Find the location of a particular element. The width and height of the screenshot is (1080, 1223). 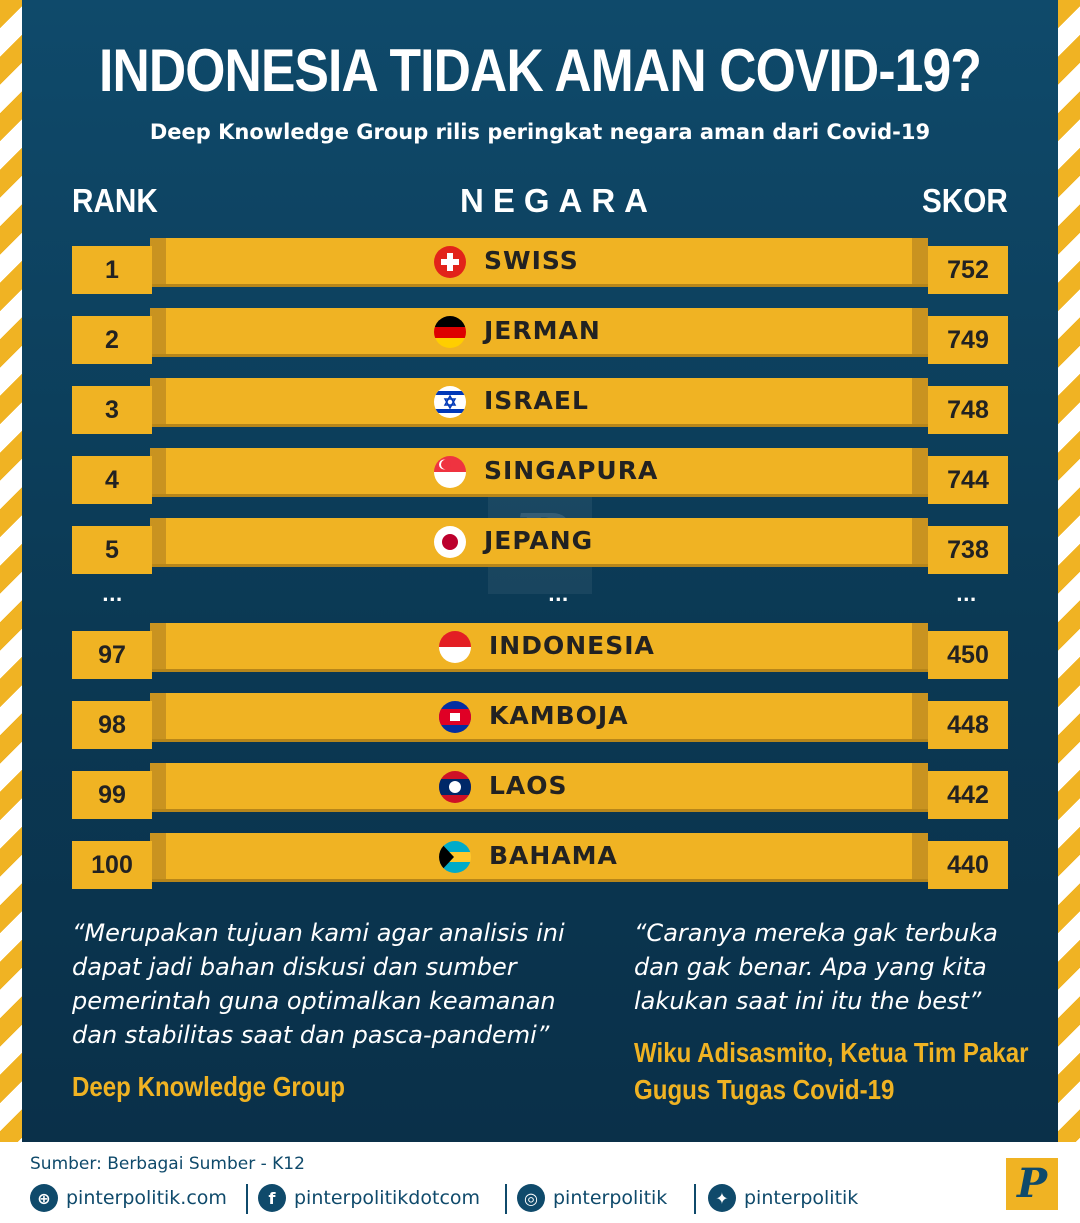

ranking-row: 5 738 JEPANG is located at coordinates (540, 546).